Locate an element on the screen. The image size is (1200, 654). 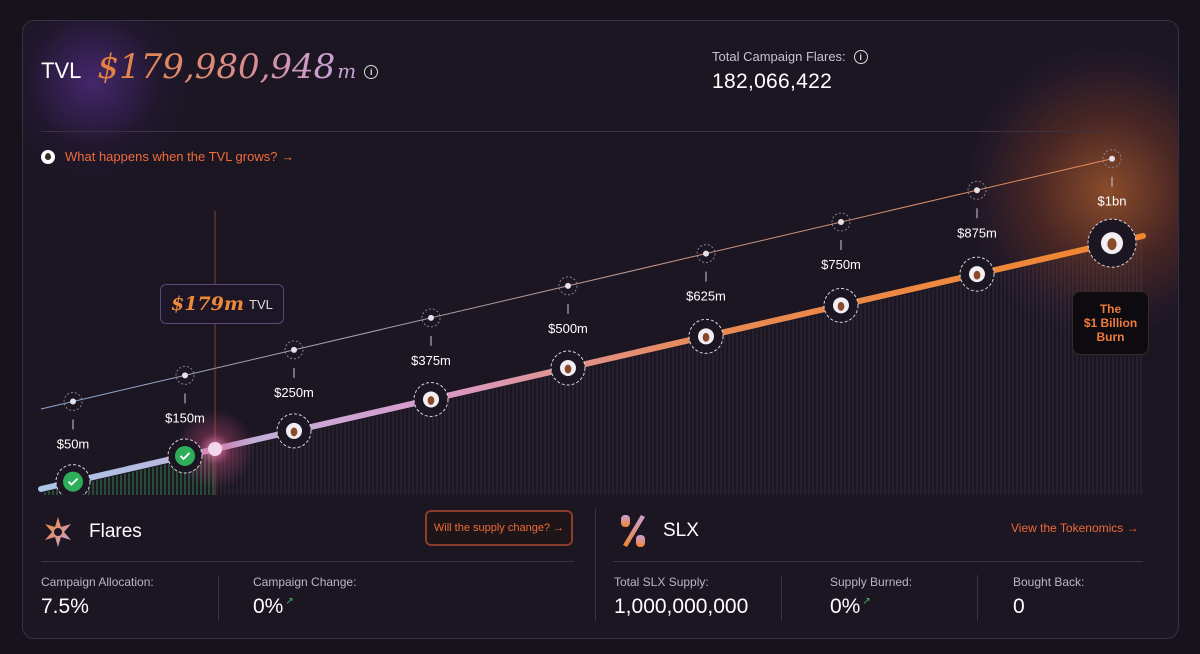
milestone-label: $875m is located at coordinates (977, 232).